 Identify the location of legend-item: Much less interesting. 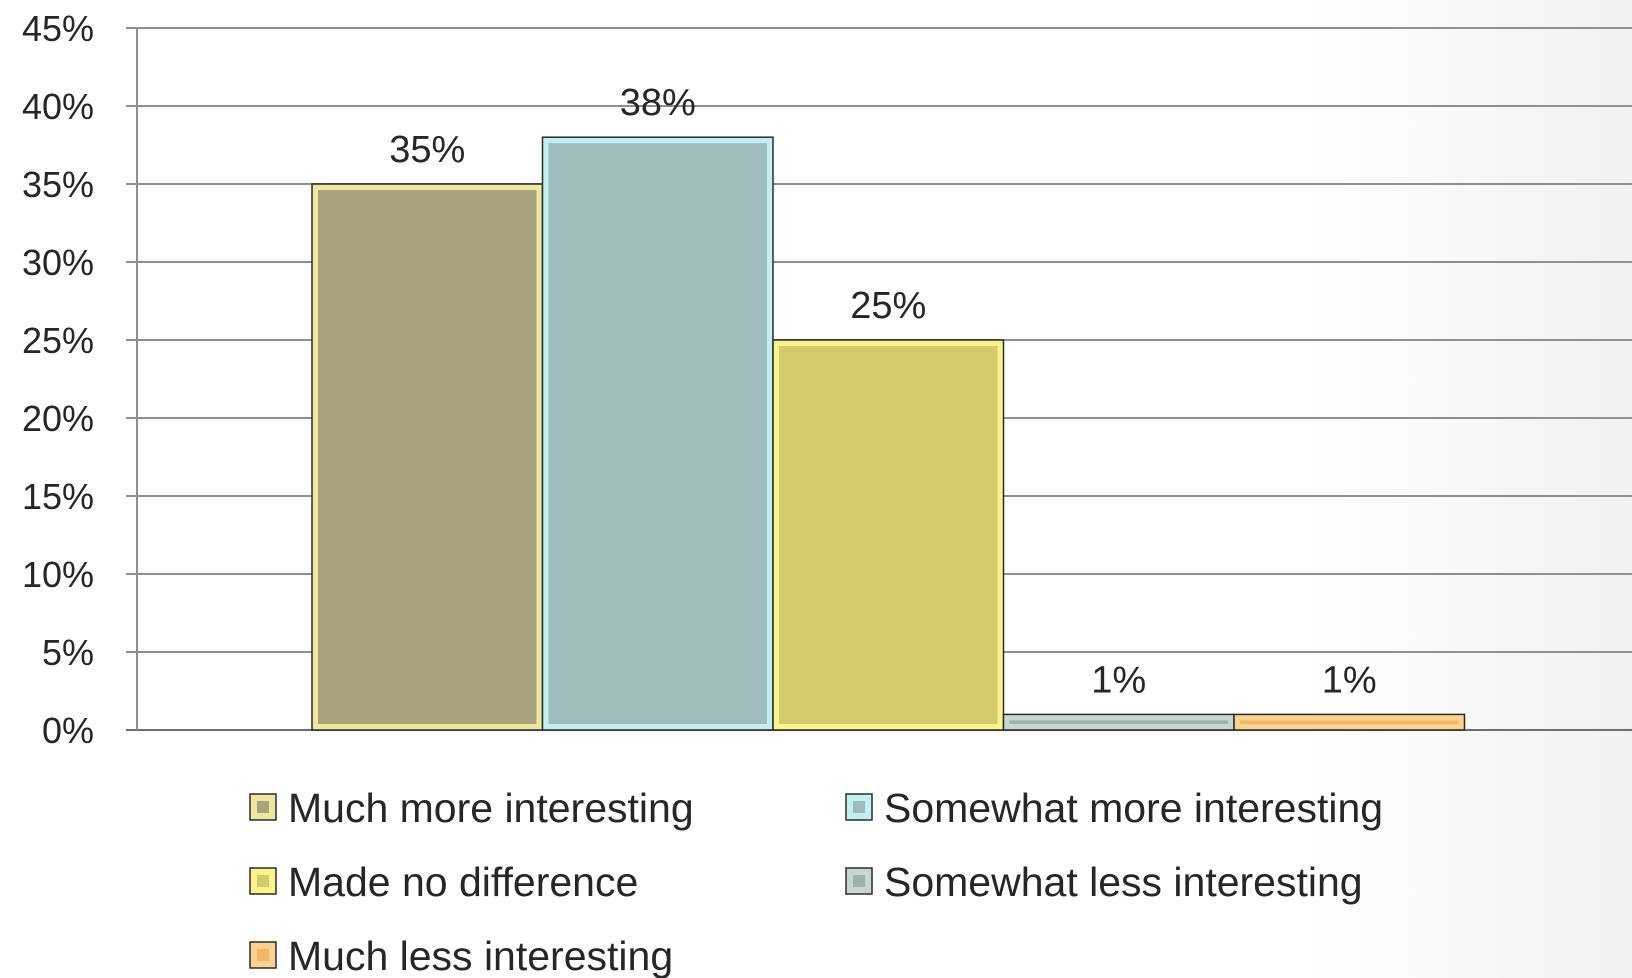
(461, 955).